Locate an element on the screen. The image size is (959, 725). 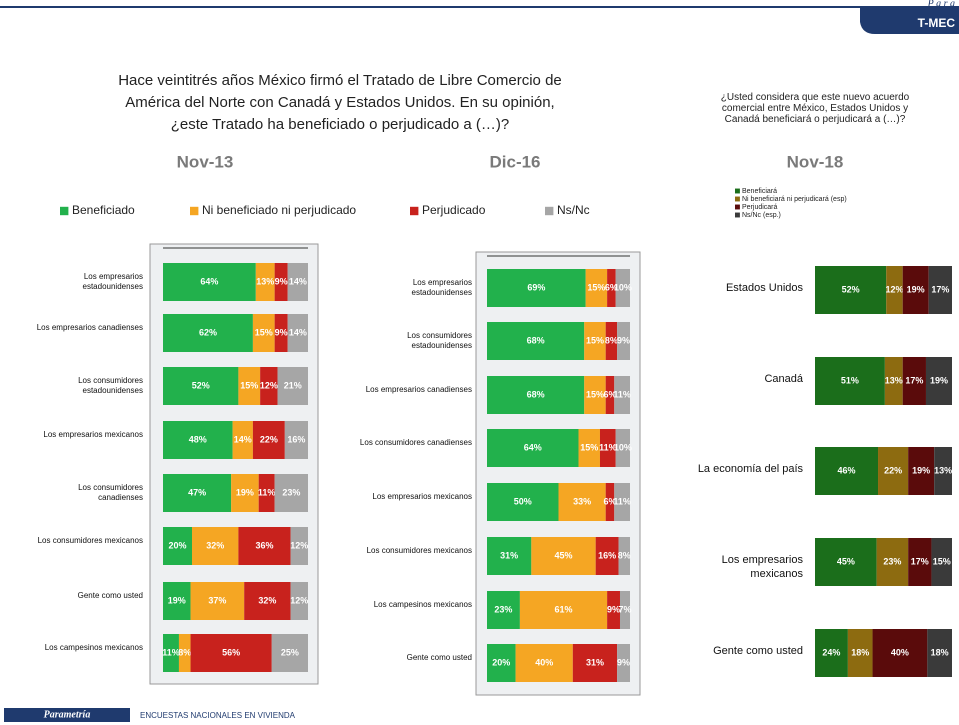
chart-title: Nov-18 is located at coordinates (815, 161).